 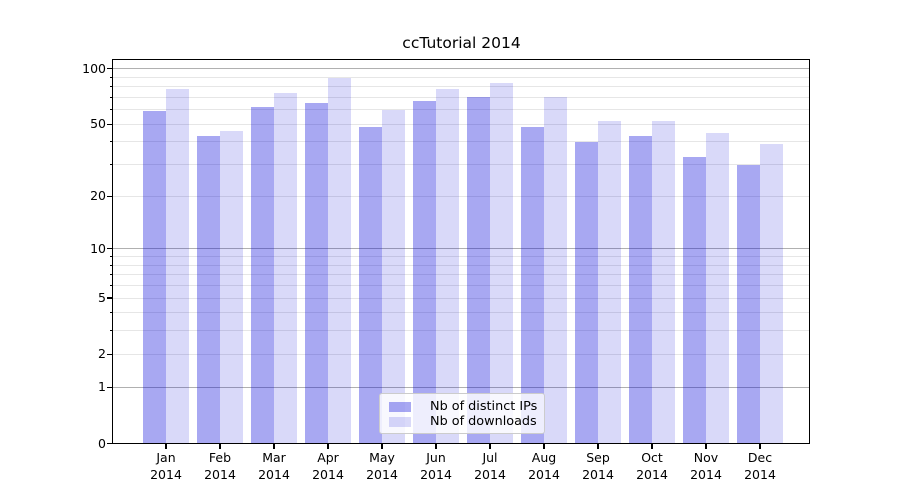 I want to click on y-tick-label-10: 10, so click(x=98, y=248).